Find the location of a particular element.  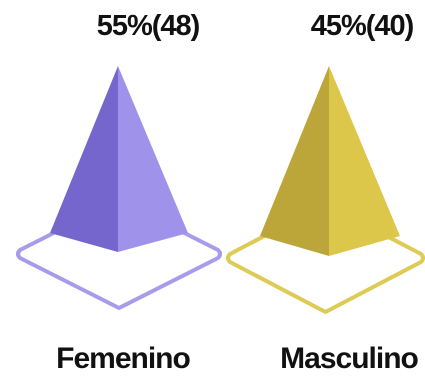

data-label-femenino: 55%(48) is located at coordinates (148, 26).